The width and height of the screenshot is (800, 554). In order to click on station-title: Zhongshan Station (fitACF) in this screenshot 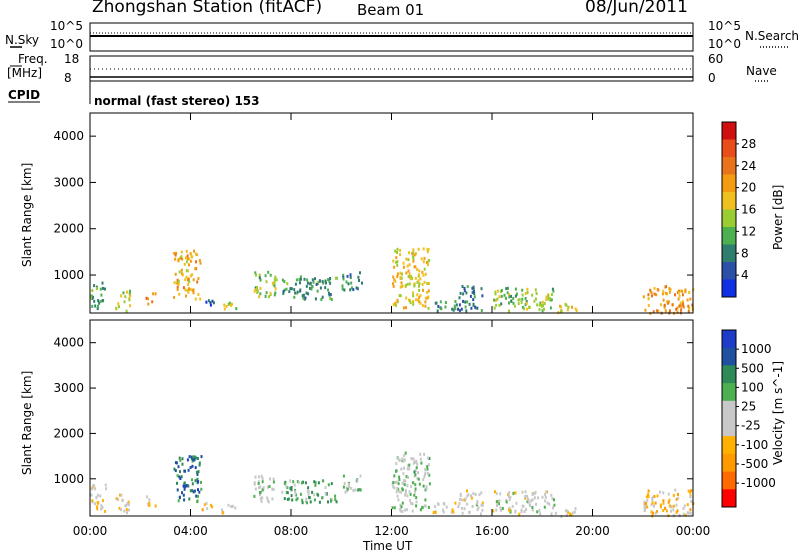, I will do `click(207, 8)`.